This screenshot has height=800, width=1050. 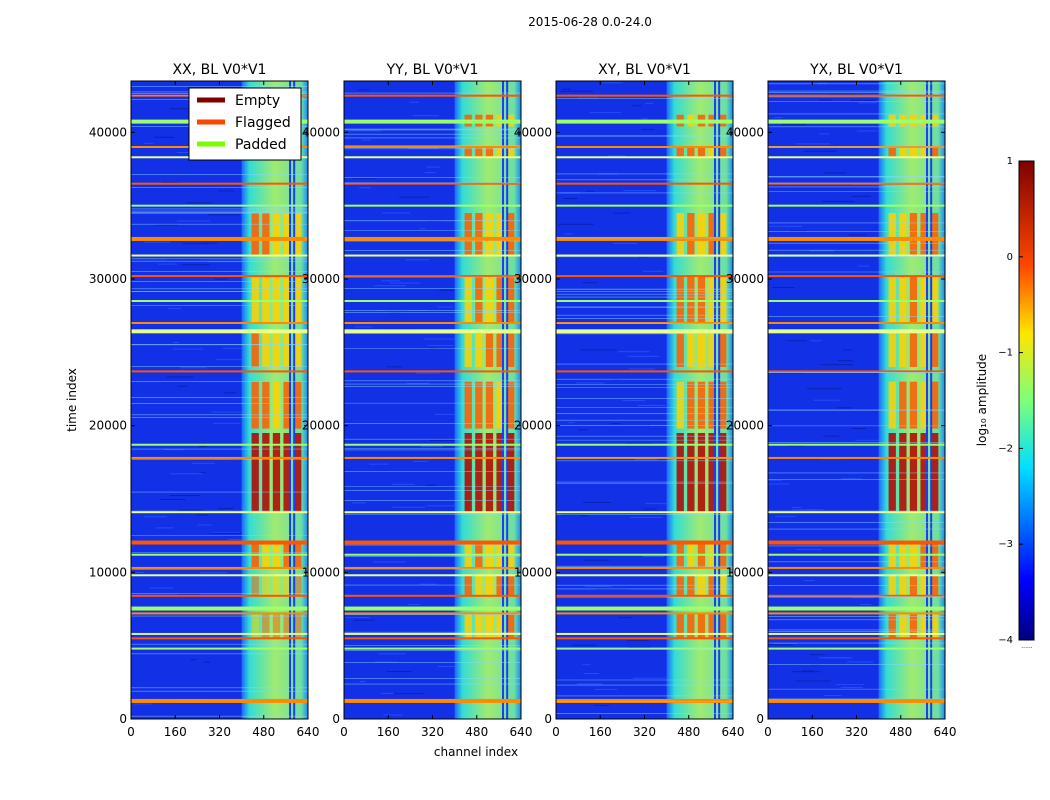 What do you see at coordinates (245, 124) in the screenshot?
I see `legend: Empty Flagged Padded` at bounding box center [245, 124].